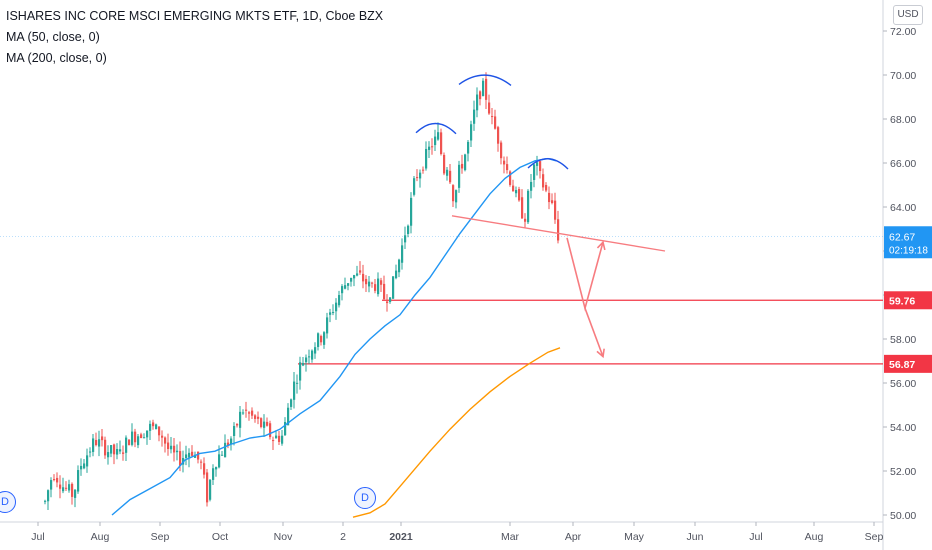 The height and width of the screenshot is (550, 932). Describe the element at coordinates (695, 537) in the screenshot. I see `x-tick-label: Jun` at that location.